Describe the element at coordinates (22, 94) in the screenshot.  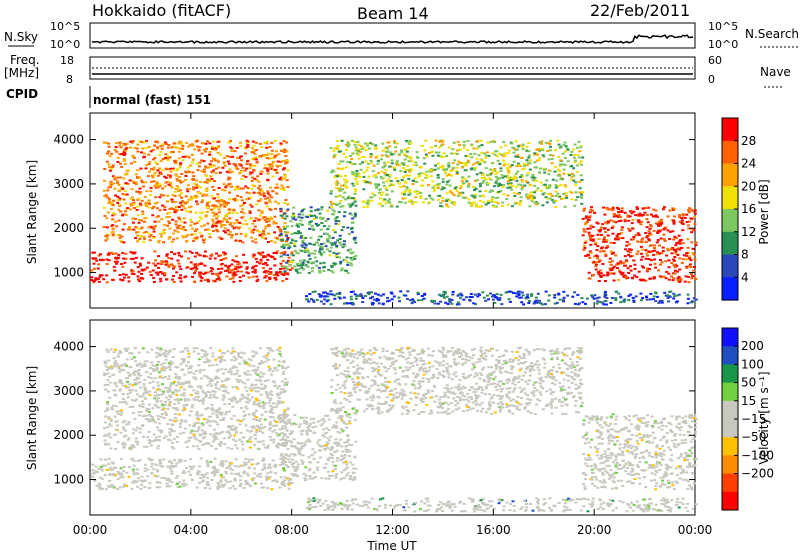
I see `cpid-label: CPID` at that location.